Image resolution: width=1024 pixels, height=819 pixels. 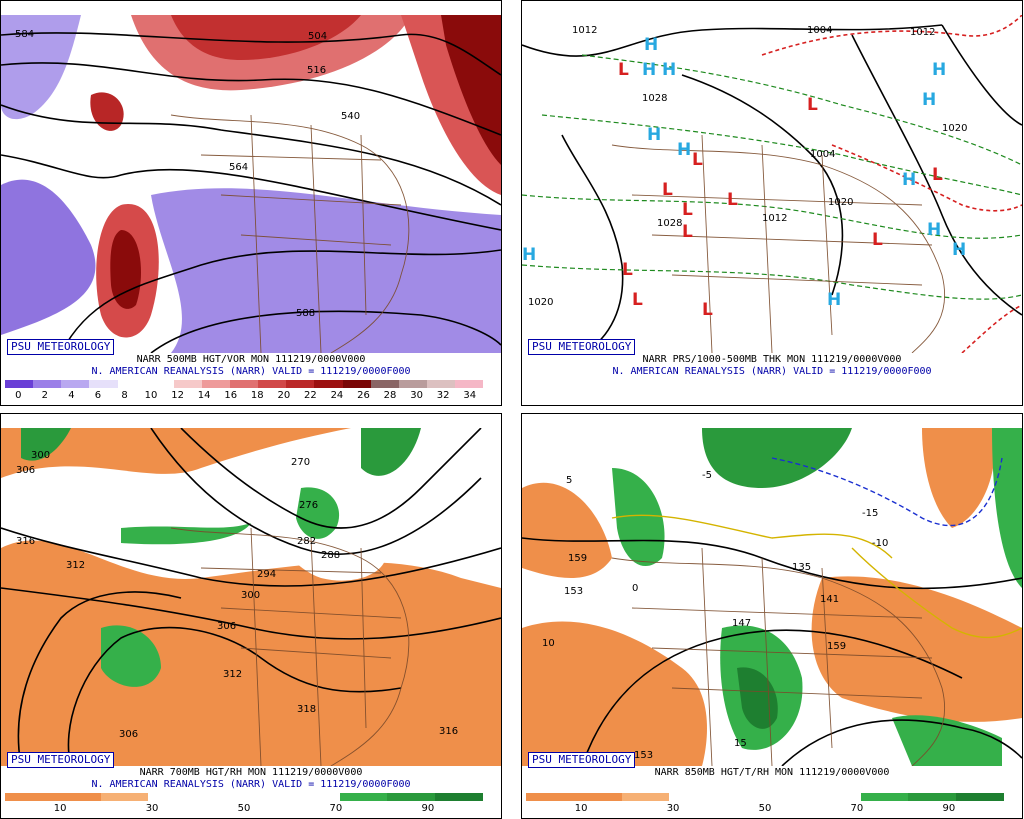 I want to click on contour-label: 540, so click(x=350, y=116).